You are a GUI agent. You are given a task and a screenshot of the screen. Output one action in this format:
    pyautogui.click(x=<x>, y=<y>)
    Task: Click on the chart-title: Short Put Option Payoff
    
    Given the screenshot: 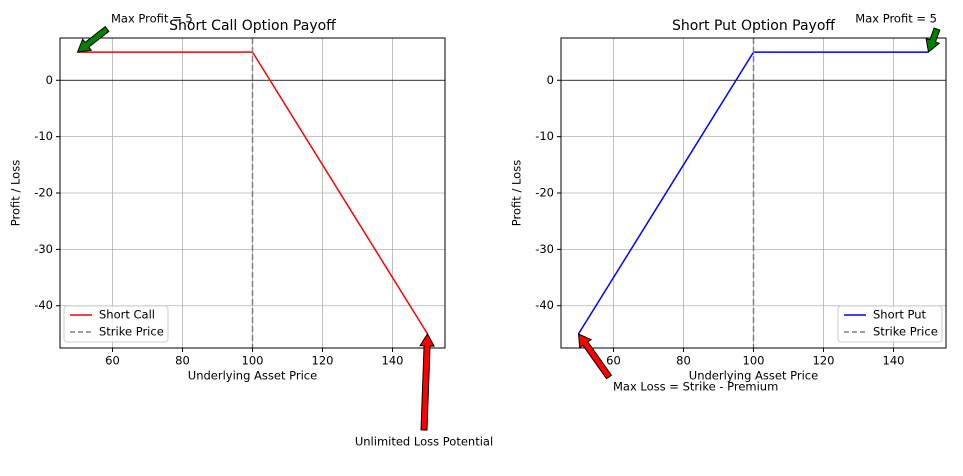 What is the action you would take?
    pyautogui.click(x=753, y=26)
    